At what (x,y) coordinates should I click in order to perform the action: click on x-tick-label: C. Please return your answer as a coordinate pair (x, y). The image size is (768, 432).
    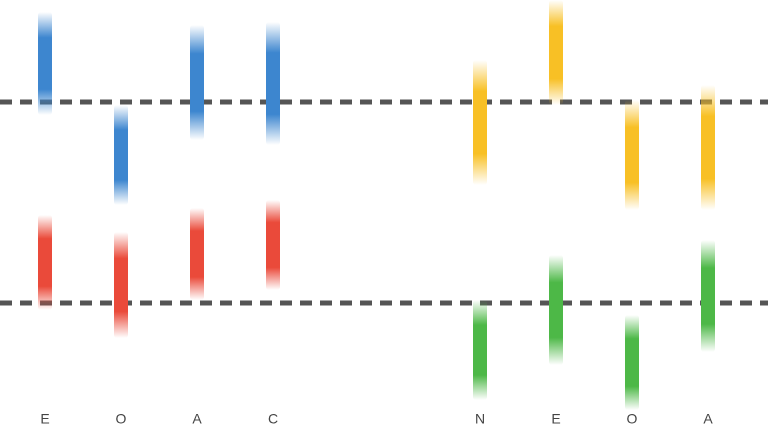
    Looking at the image, I should click on (273, 419).